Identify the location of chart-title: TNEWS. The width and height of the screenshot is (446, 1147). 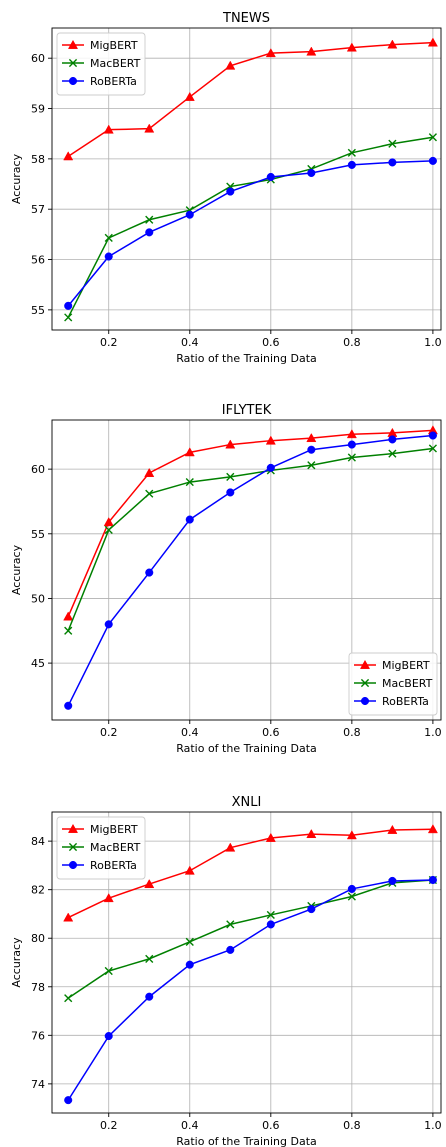
(246, 18).